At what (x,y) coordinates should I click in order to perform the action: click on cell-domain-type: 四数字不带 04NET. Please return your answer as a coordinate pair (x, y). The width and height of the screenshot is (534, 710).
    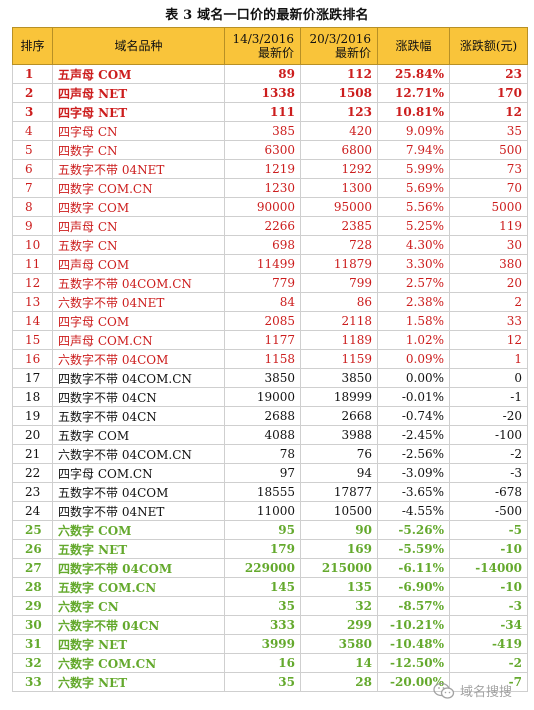
    Looking at the image, I should click on (138, 511).